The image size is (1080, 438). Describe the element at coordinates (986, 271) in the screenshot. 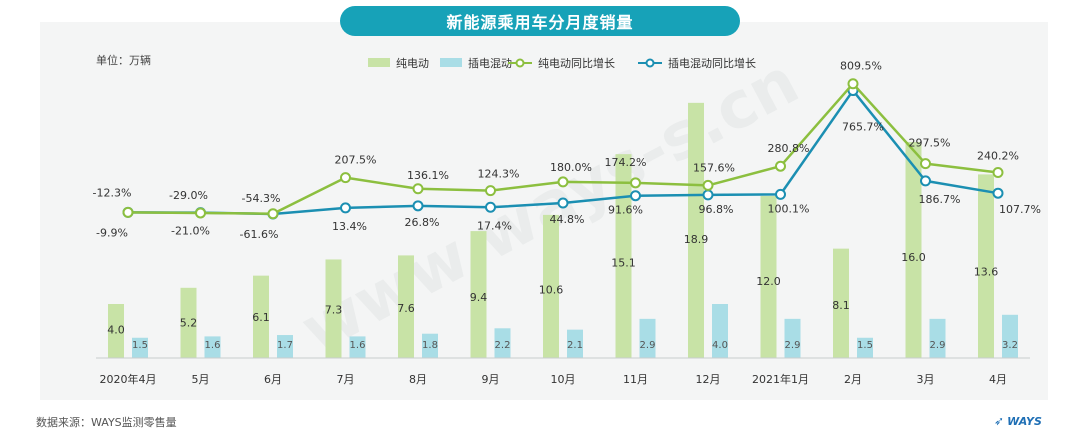

I see `bar-bev-label-13: 13.6` at that location.